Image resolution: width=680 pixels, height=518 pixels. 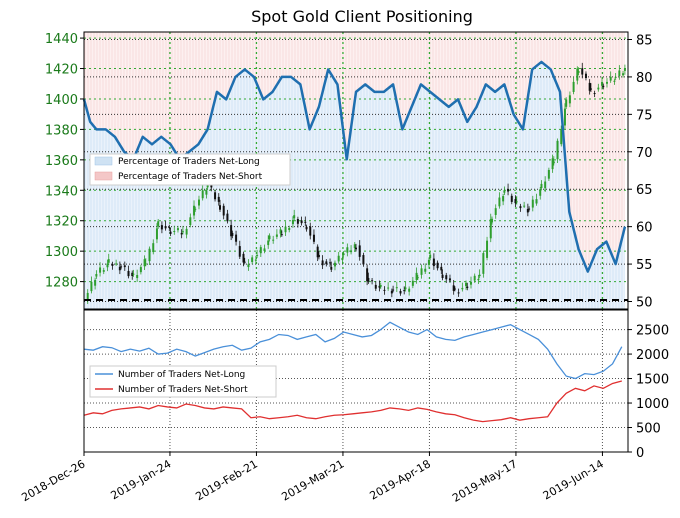 I want to click on date-tick-label: 2019-Feb-21, so click(x=226, y=480).